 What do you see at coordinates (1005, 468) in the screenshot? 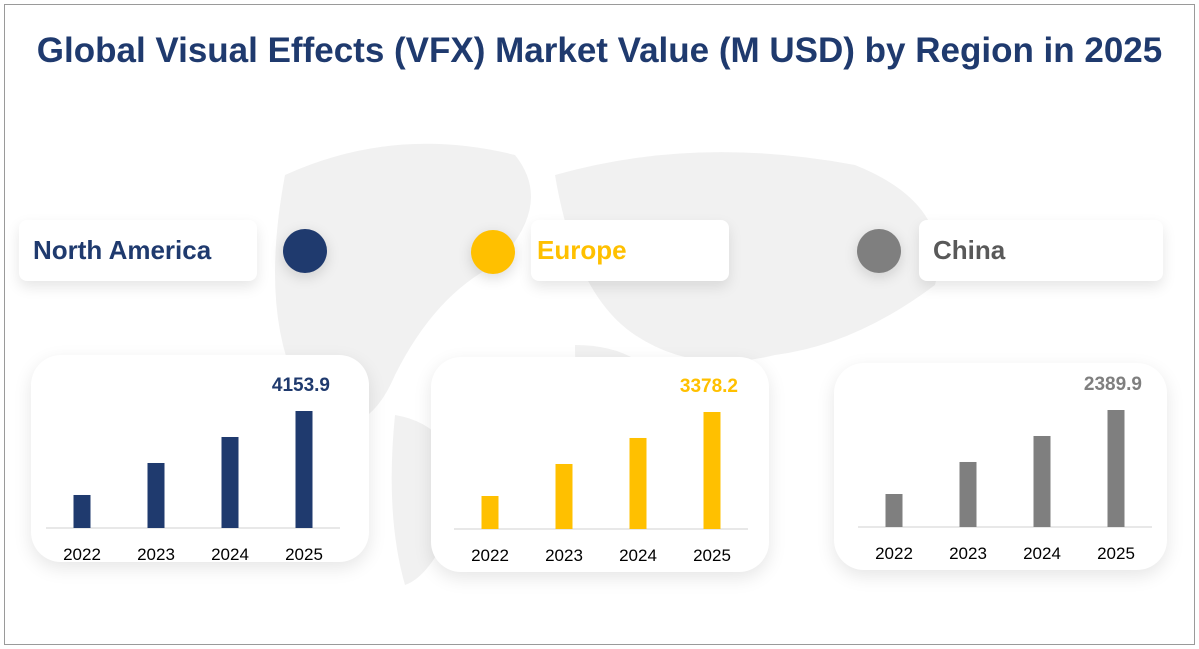
I see `bar-chart-2: 2022 2023 2024 2025 2389.9` at bounding box center [1005, 468].